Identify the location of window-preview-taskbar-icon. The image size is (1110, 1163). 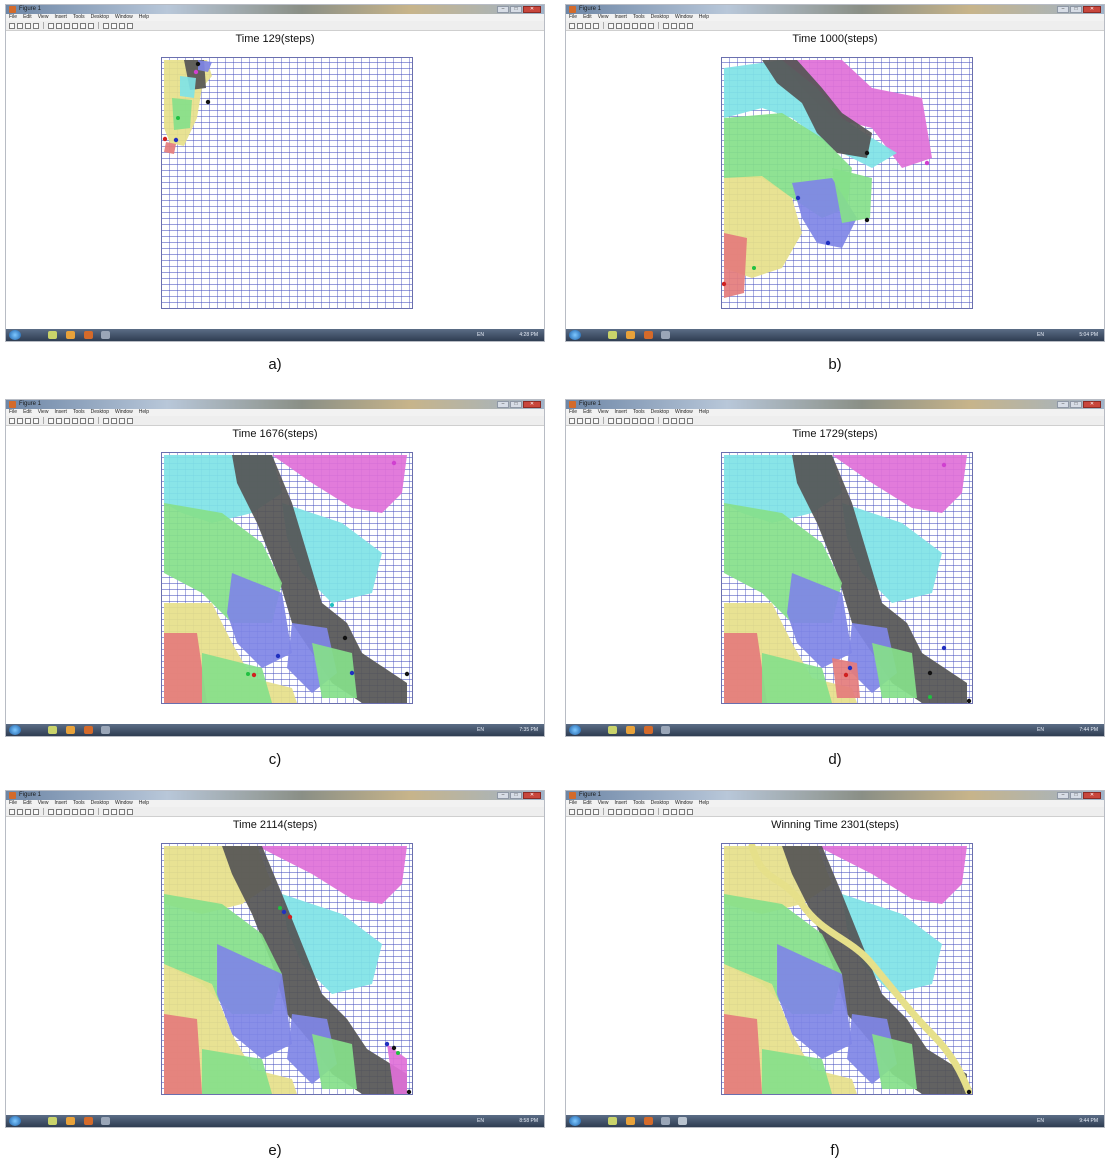
(682, 1121).